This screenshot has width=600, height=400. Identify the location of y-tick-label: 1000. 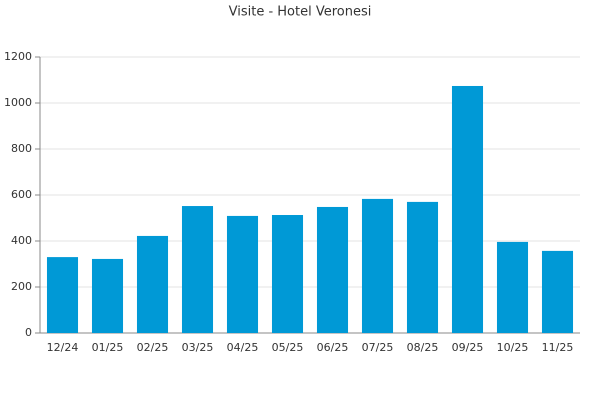
(18, 102).